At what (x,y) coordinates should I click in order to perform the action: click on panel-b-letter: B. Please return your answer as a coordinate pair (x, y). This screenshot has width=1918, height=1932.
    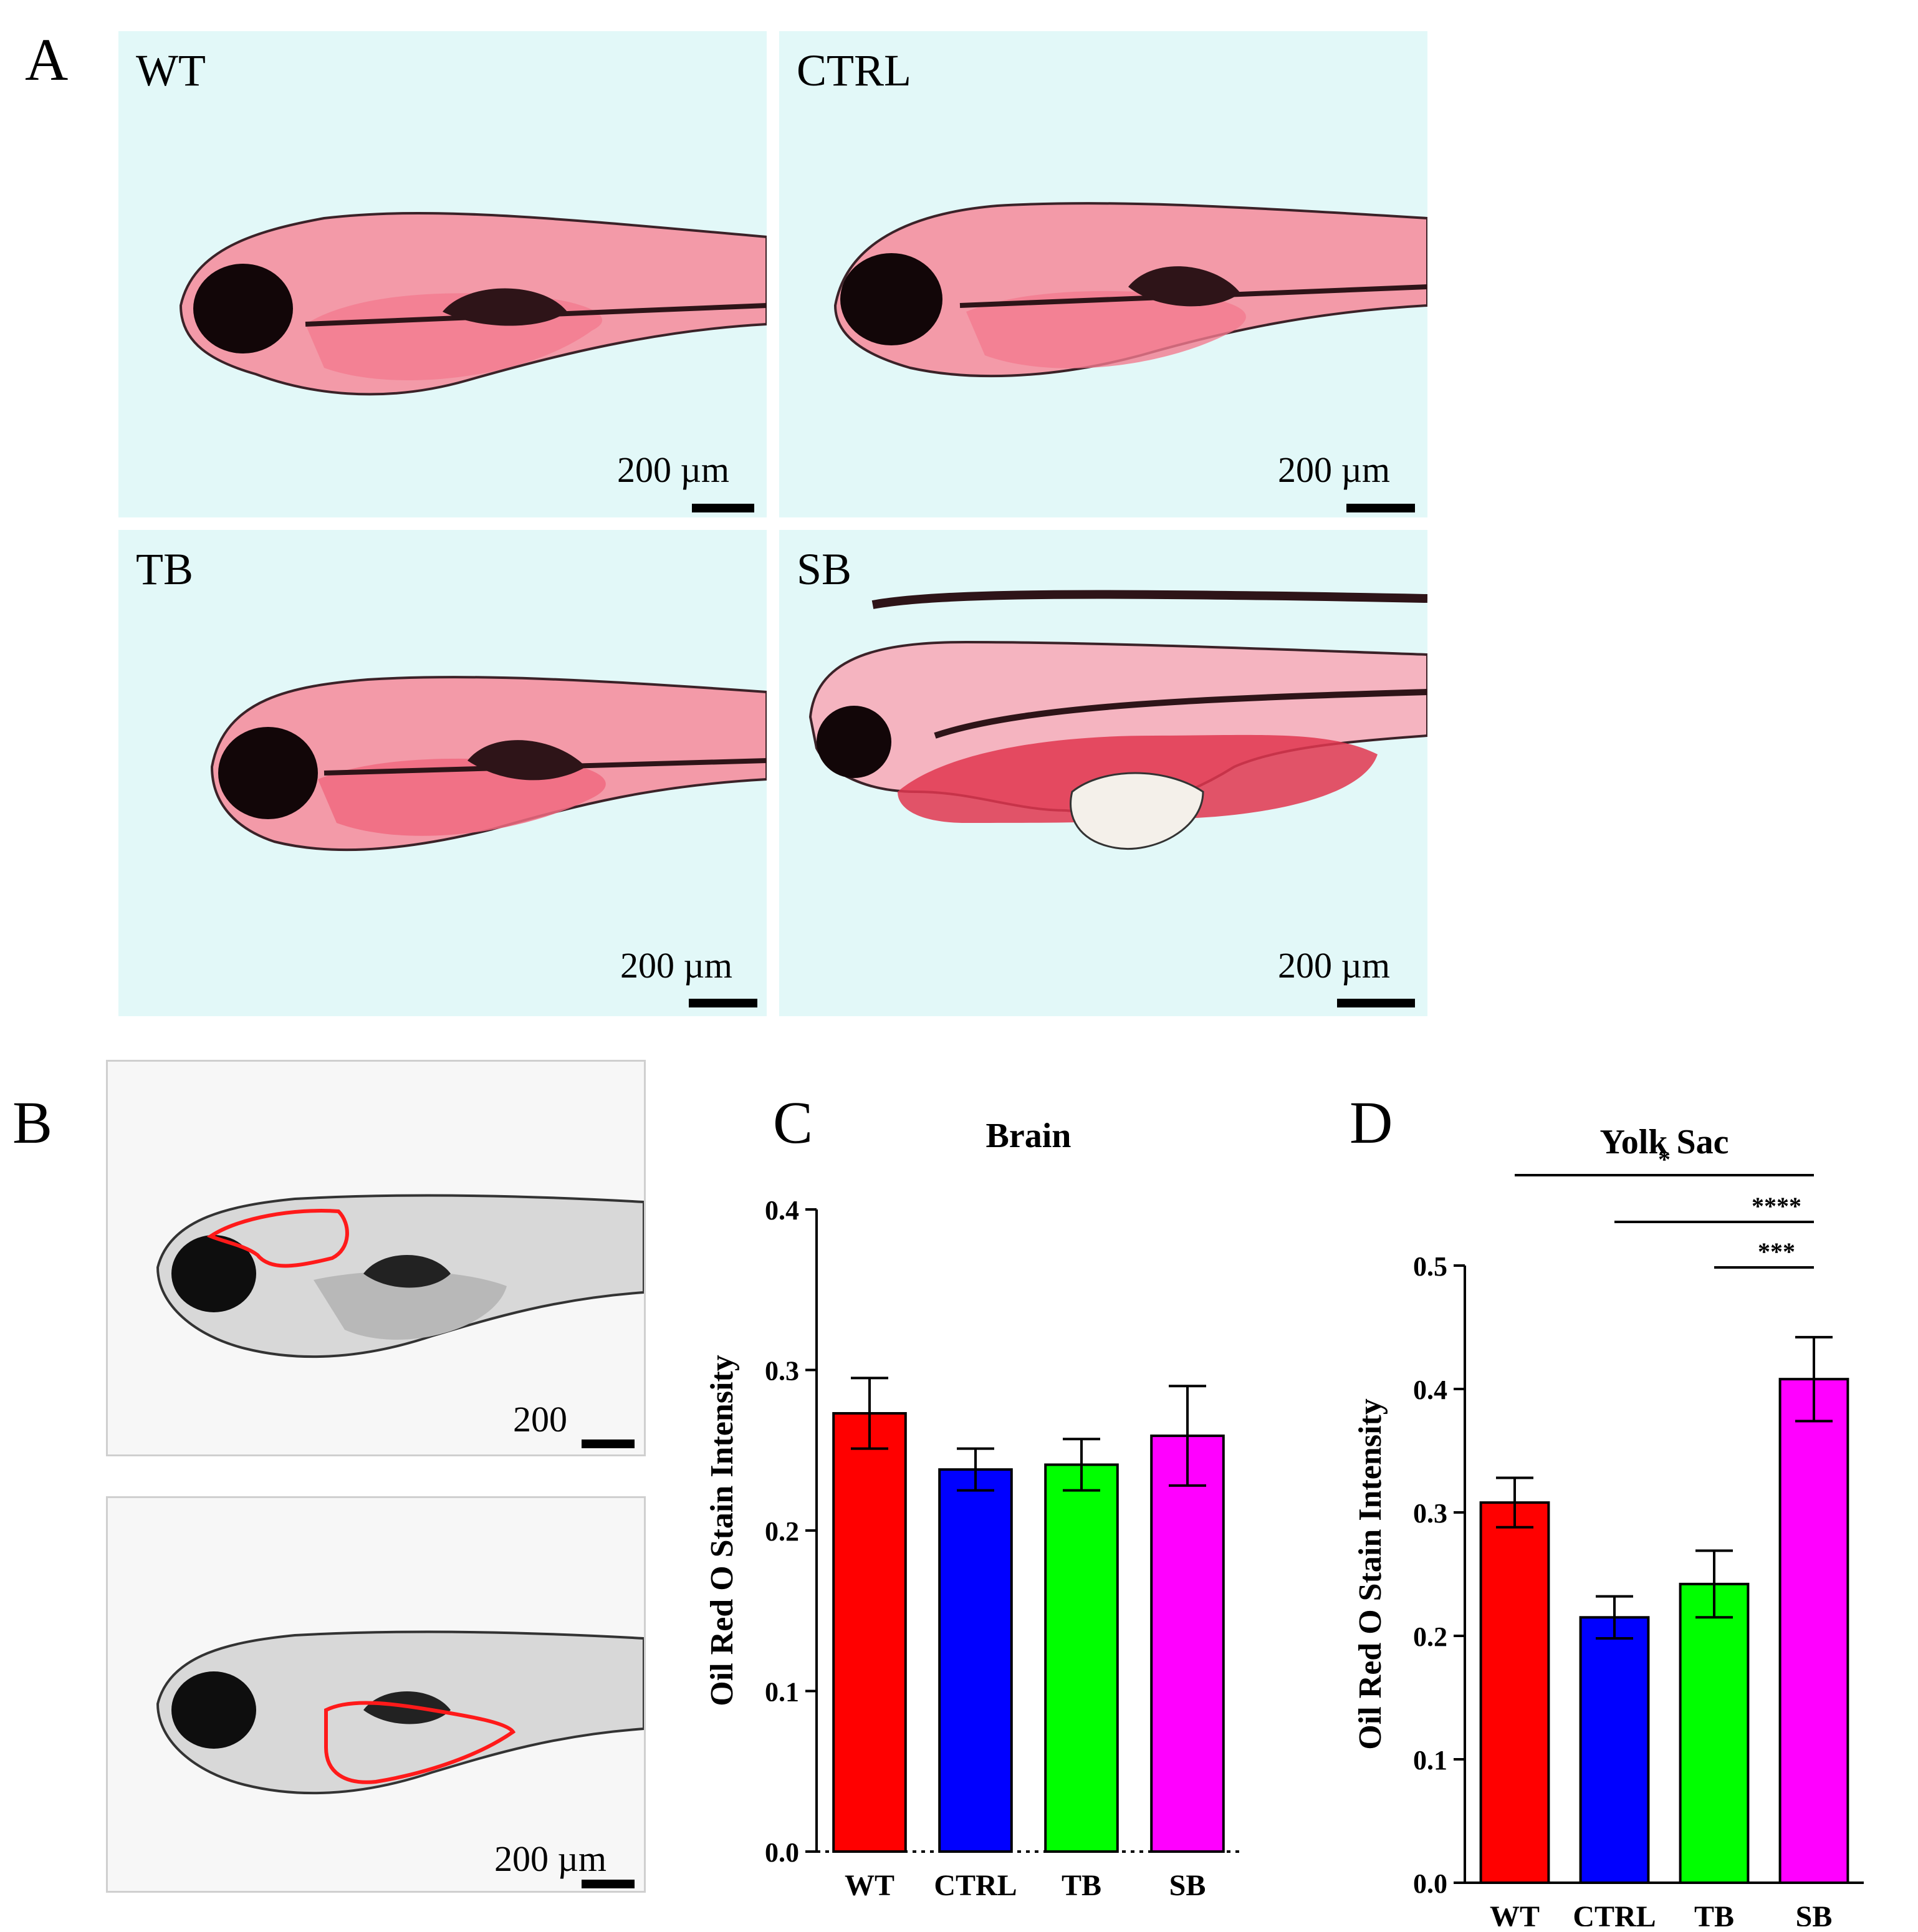
    Looking at the image, I should click on (32, 1122).